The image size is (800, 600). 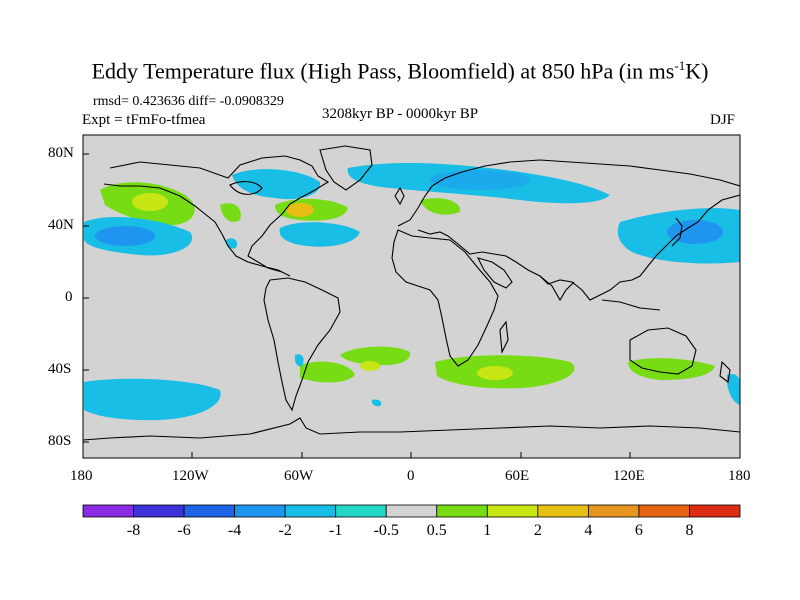 I want to click on coast-indonesia, so click(x=631, y=305).